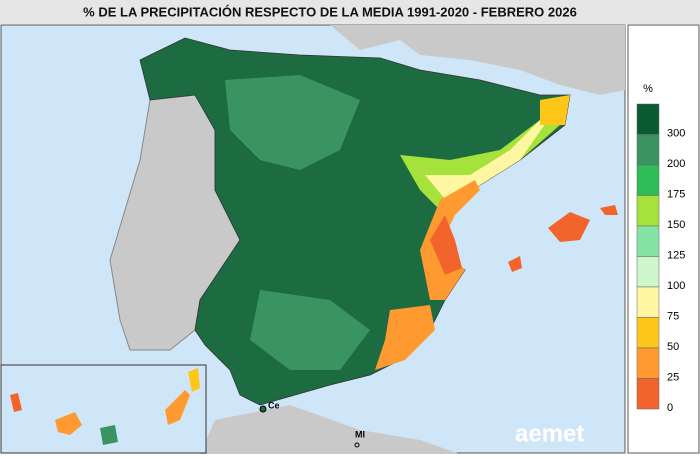 This screenshot has height=459, width=700. I want to click on logo: aemet, so click(549, 433).